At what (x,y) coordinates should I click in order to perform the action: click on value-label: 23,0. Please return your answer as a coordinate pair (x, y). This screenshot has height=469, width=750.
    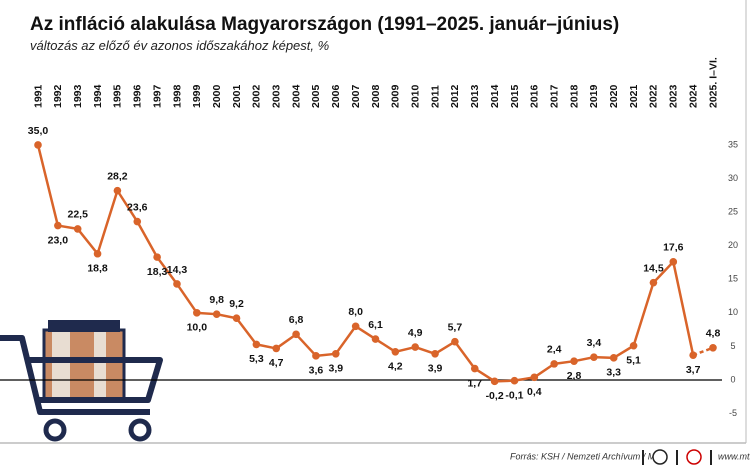
    Looking at the image, I should click on (58, 240).